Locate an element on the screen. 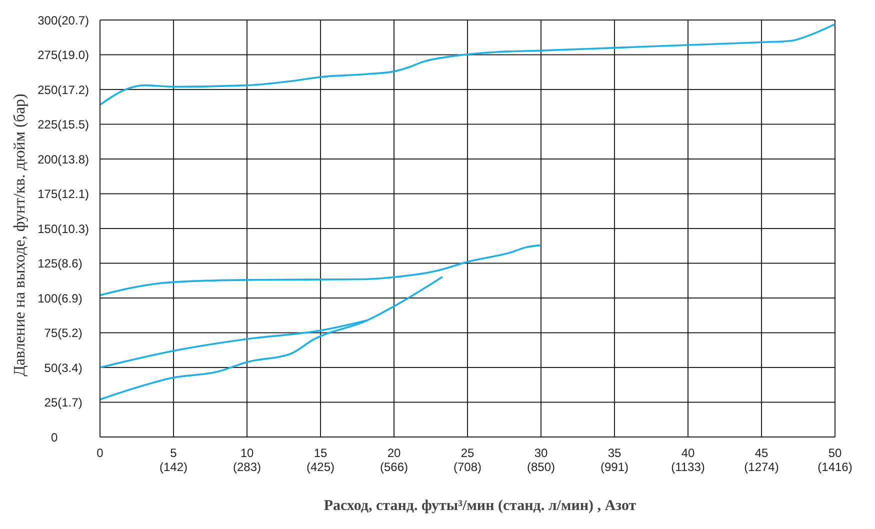 This screenshot has height=529, width=875. y-tick-label: 0 is located at coordinates (54, 437).